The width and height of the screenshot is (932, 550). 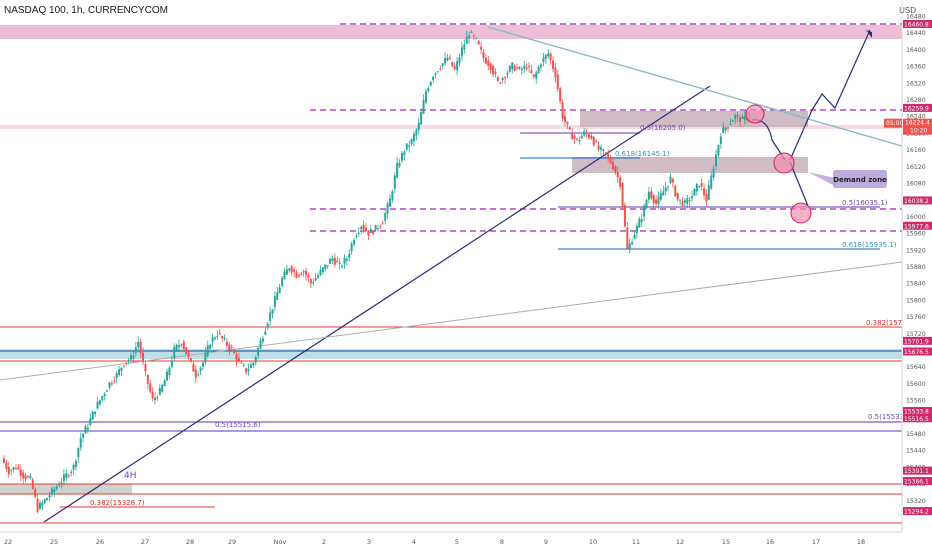 I want to click on x-tick-label: 12, so click(x=680, y=542).